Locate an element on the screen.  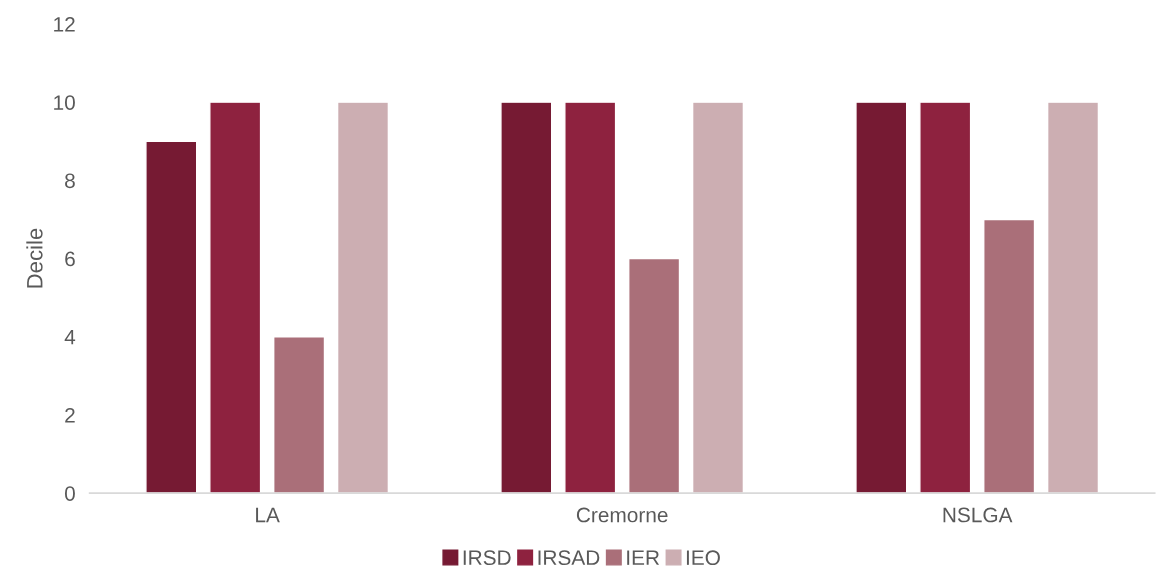
y-tick-label: 8 is located at coordinates (70, 181).